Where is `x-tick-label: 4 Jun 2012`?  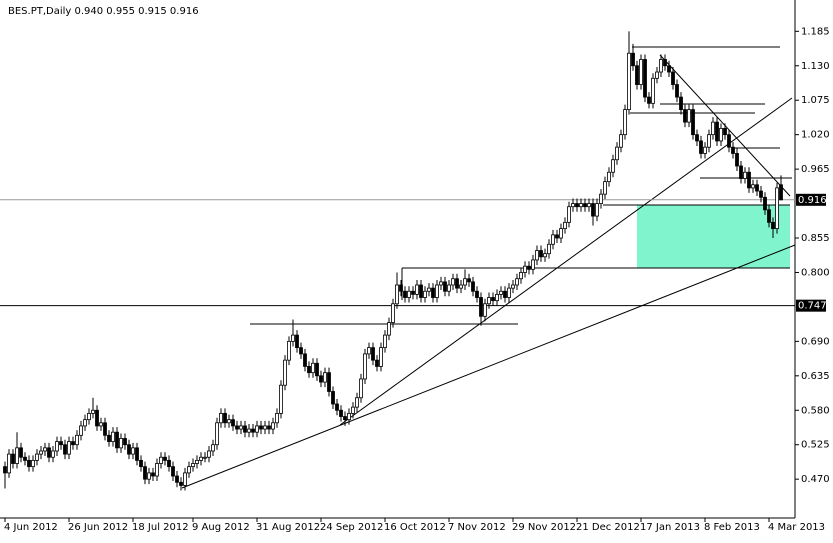
x-tick-label: 4 Jun 2012 is located at coordinates (31, 527).